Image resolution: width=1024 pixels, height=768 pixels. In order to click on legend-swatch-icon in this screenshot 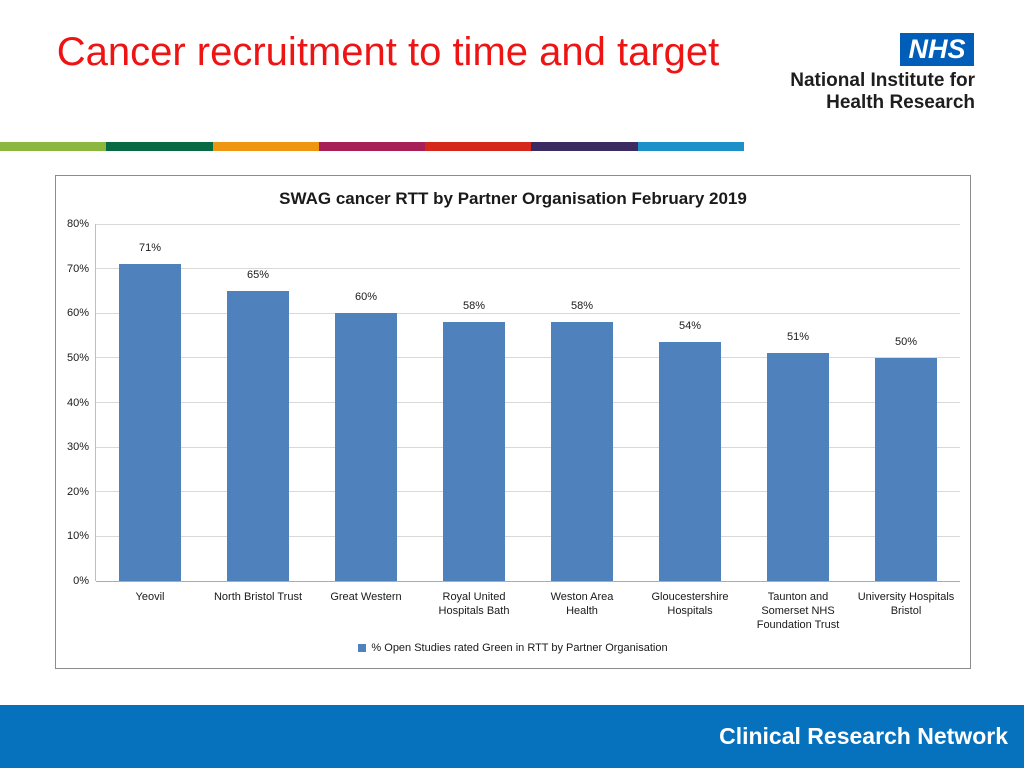, I will do `click(362, 648)`.